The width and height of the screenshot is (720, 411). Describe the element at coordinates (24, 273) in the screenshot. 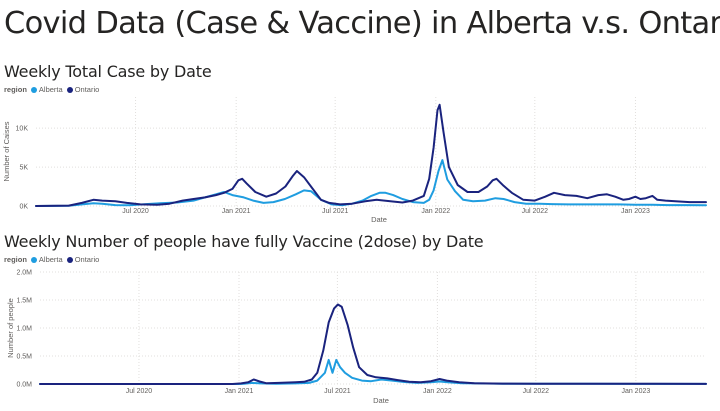

I see `y-tick-label: 2.0M` at that location.